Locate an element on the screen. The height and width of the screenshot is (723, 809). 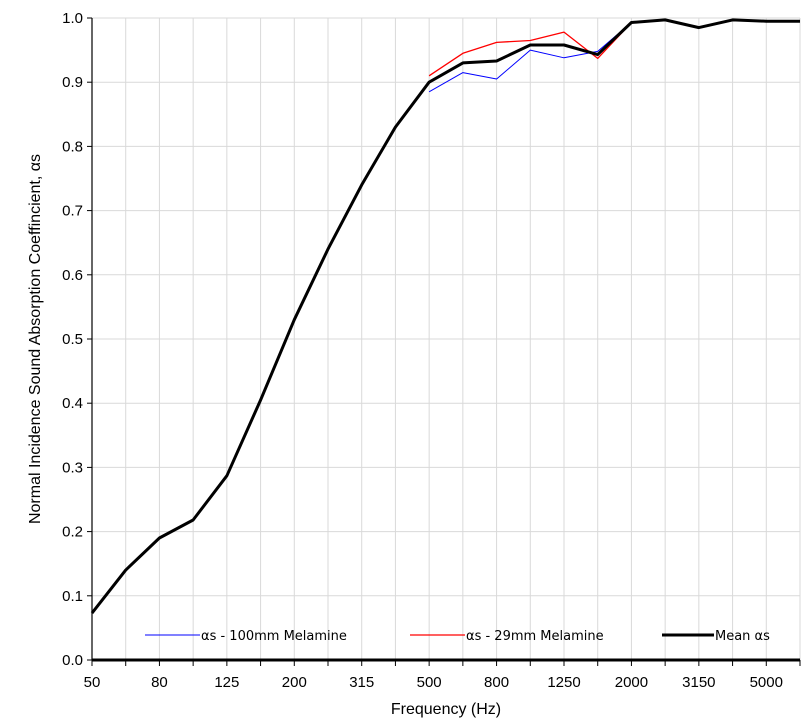
x-axis-title: Frequency (Hz) is located at coordinates (446, 709).